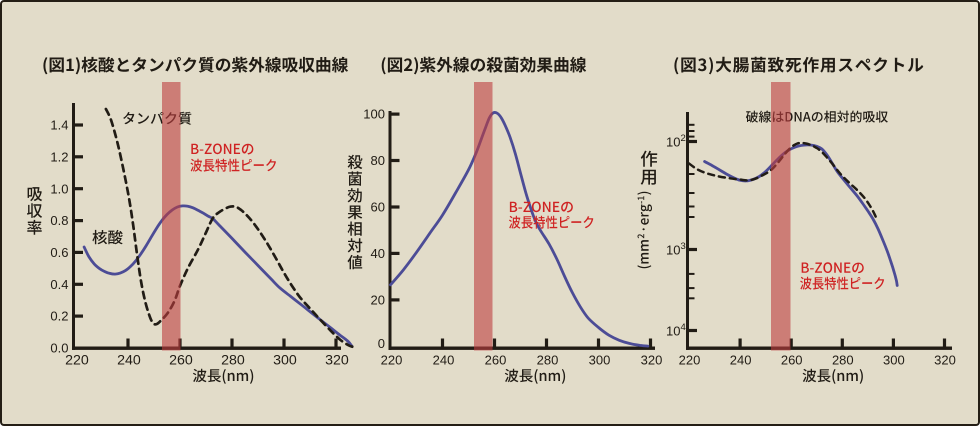 This screenshot has width=980, height=426. I want to click on svg-text: 20, so click(378, 299).